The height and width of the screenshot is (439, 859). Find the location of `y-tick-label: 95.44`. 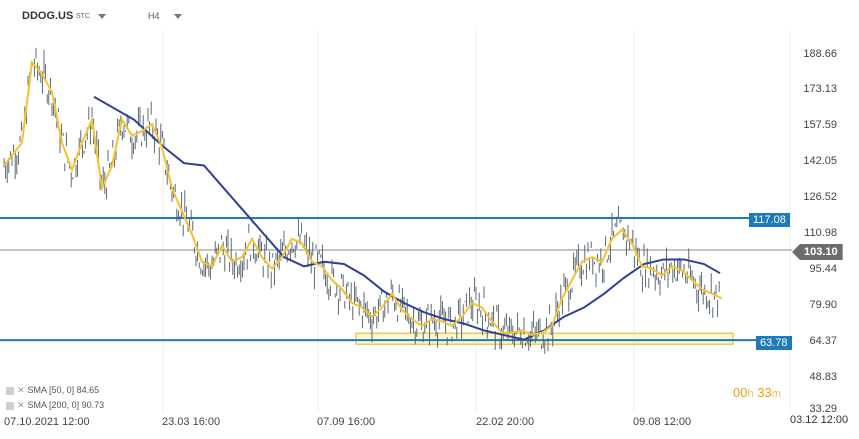

y-tick-label: 95.44 is located at coordinates (823, 269).